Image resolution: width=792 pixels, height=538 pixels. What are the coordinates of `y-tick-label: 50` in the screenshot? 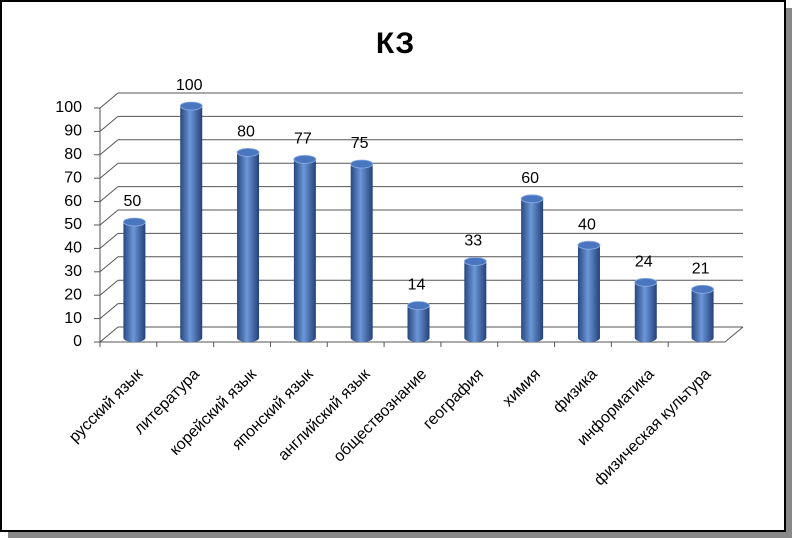 It's located at (73, 224).